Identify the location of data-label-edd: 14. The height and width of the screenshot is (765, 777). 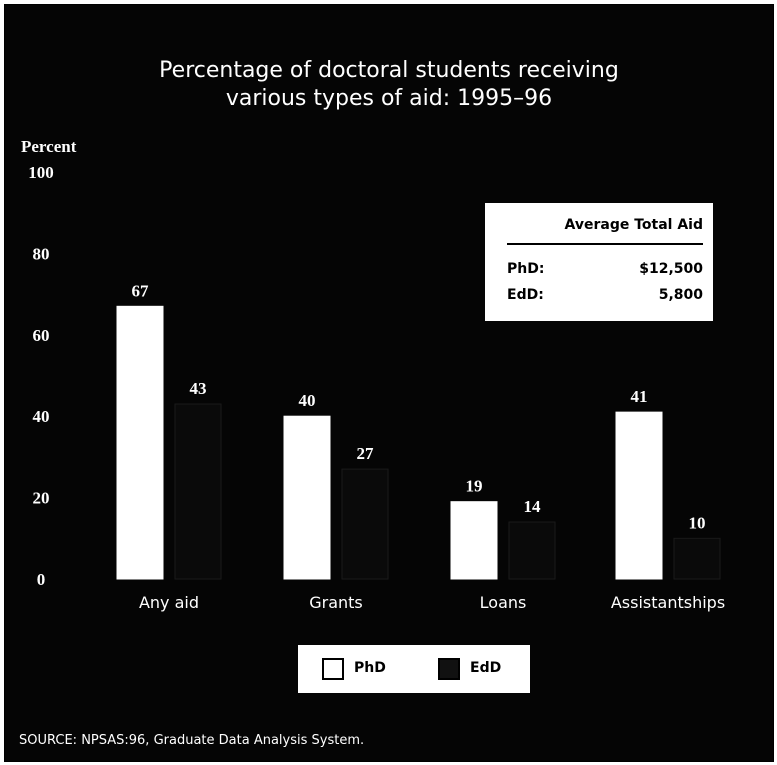
(533, 506).